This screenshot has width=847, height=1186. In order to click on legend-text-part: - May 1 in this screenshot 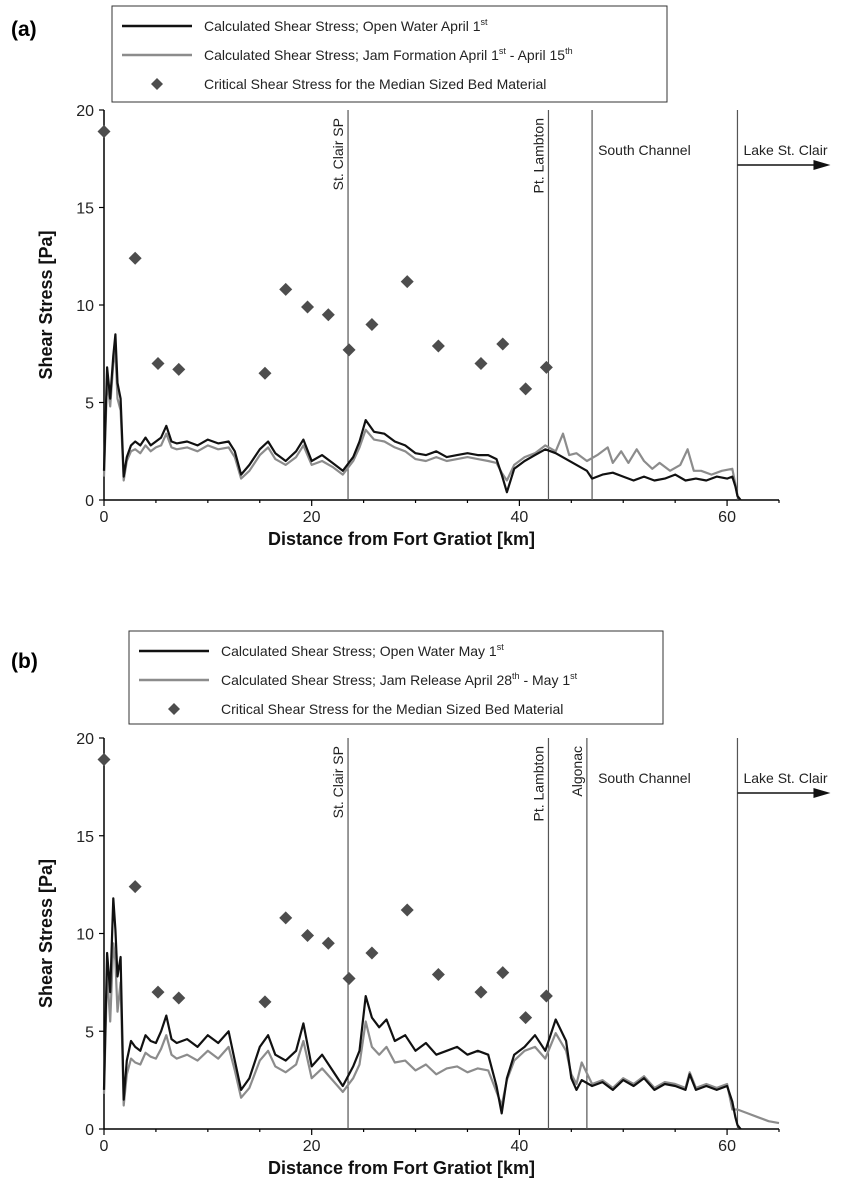, I will do `click(545, 680)`.